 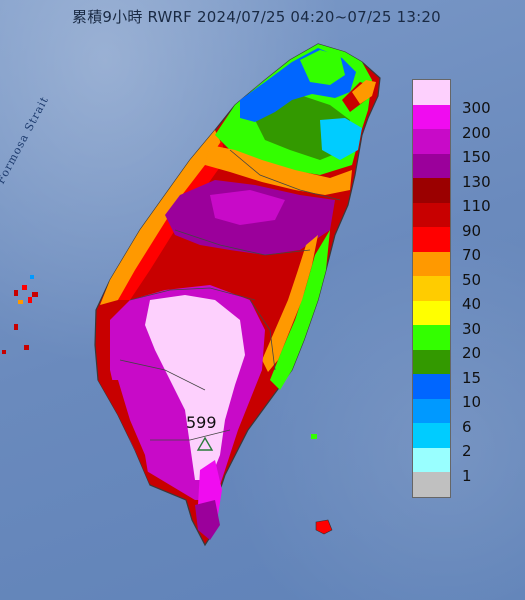 What do you see at coordinates (20, 314) in the screenshot?
I see `penghu-islands` at bounding box center [20, 314].